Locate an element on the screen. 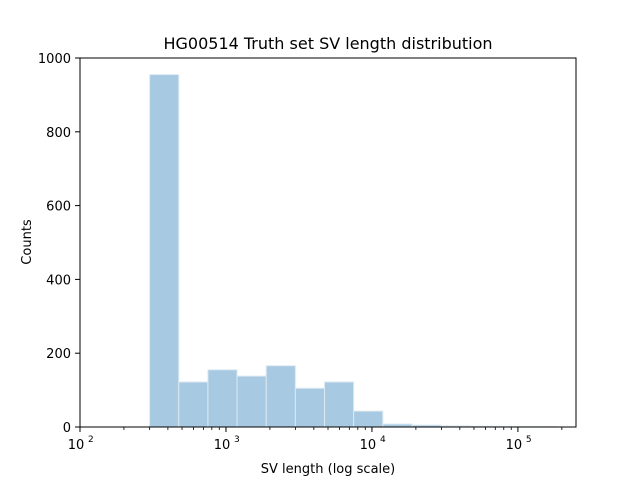  x-tick-exponent: 2 is located at coordinates (91, 440).